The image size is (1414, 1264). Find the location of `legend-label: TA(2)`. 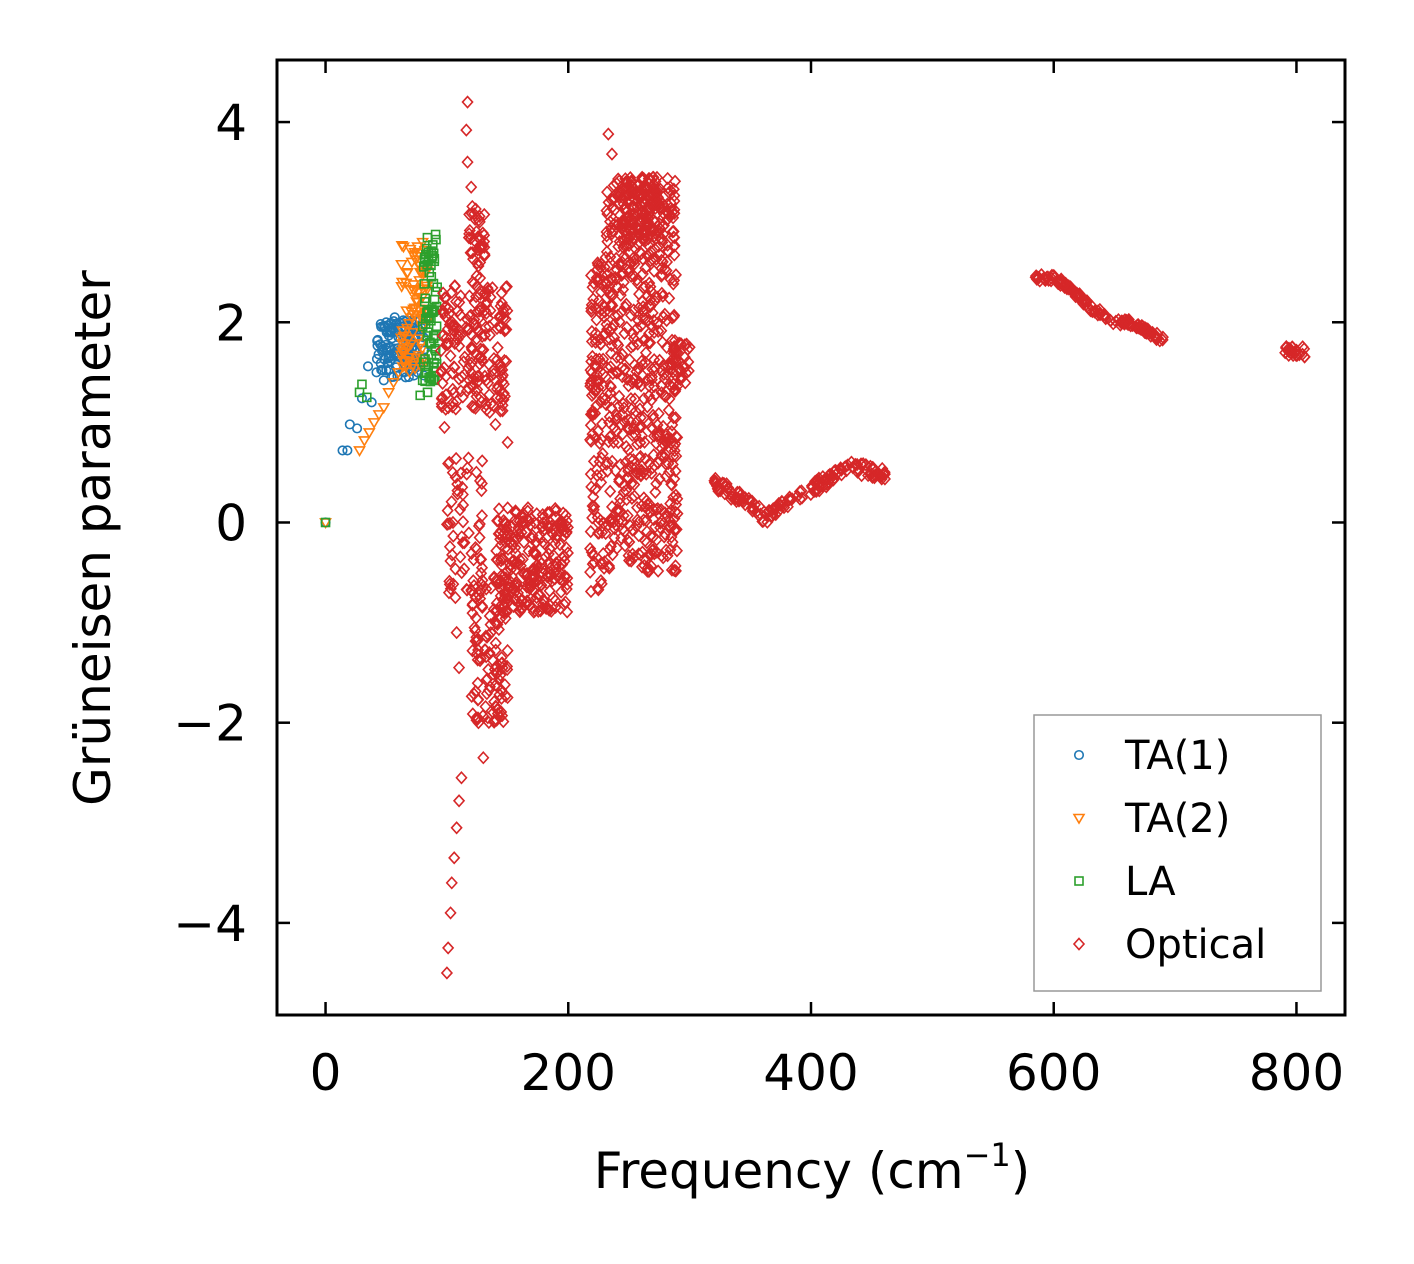

legend-label: TA(2) is located at coordinates (1177, 819).